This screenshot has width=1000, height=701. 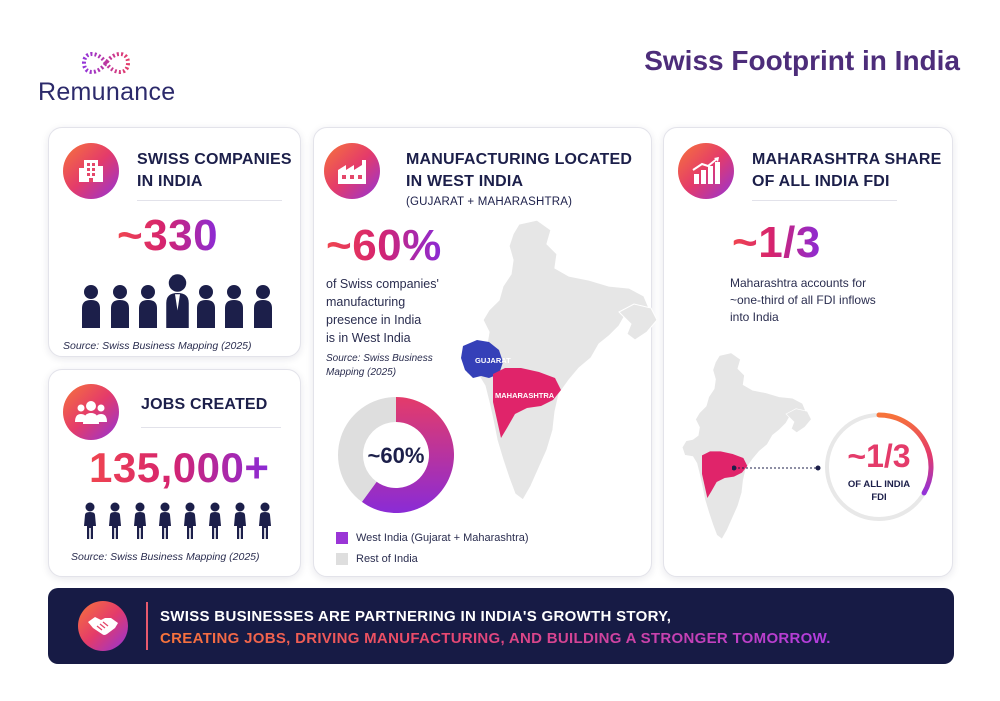 What do you see at coordinates (368, 338) in the screenshot?
I see `manufacturing-desc-line: is in West India` at bounding box center [368, 338].